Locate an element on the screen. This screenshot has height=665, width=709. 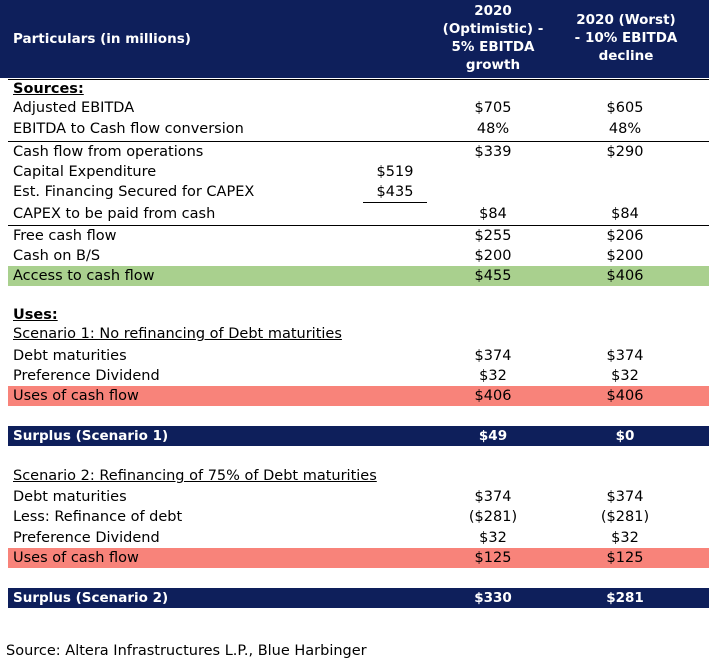
cell-text: Sources: is located at coordinates (48, 89).